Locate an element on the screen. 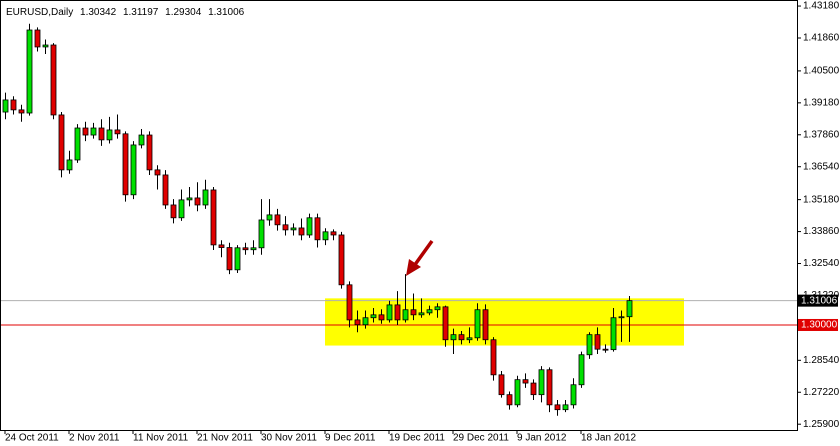 The width and height of the screenshot is (840, 446). x-tick-label: 30 Nov 2011 is located at coordinates (289, 438).